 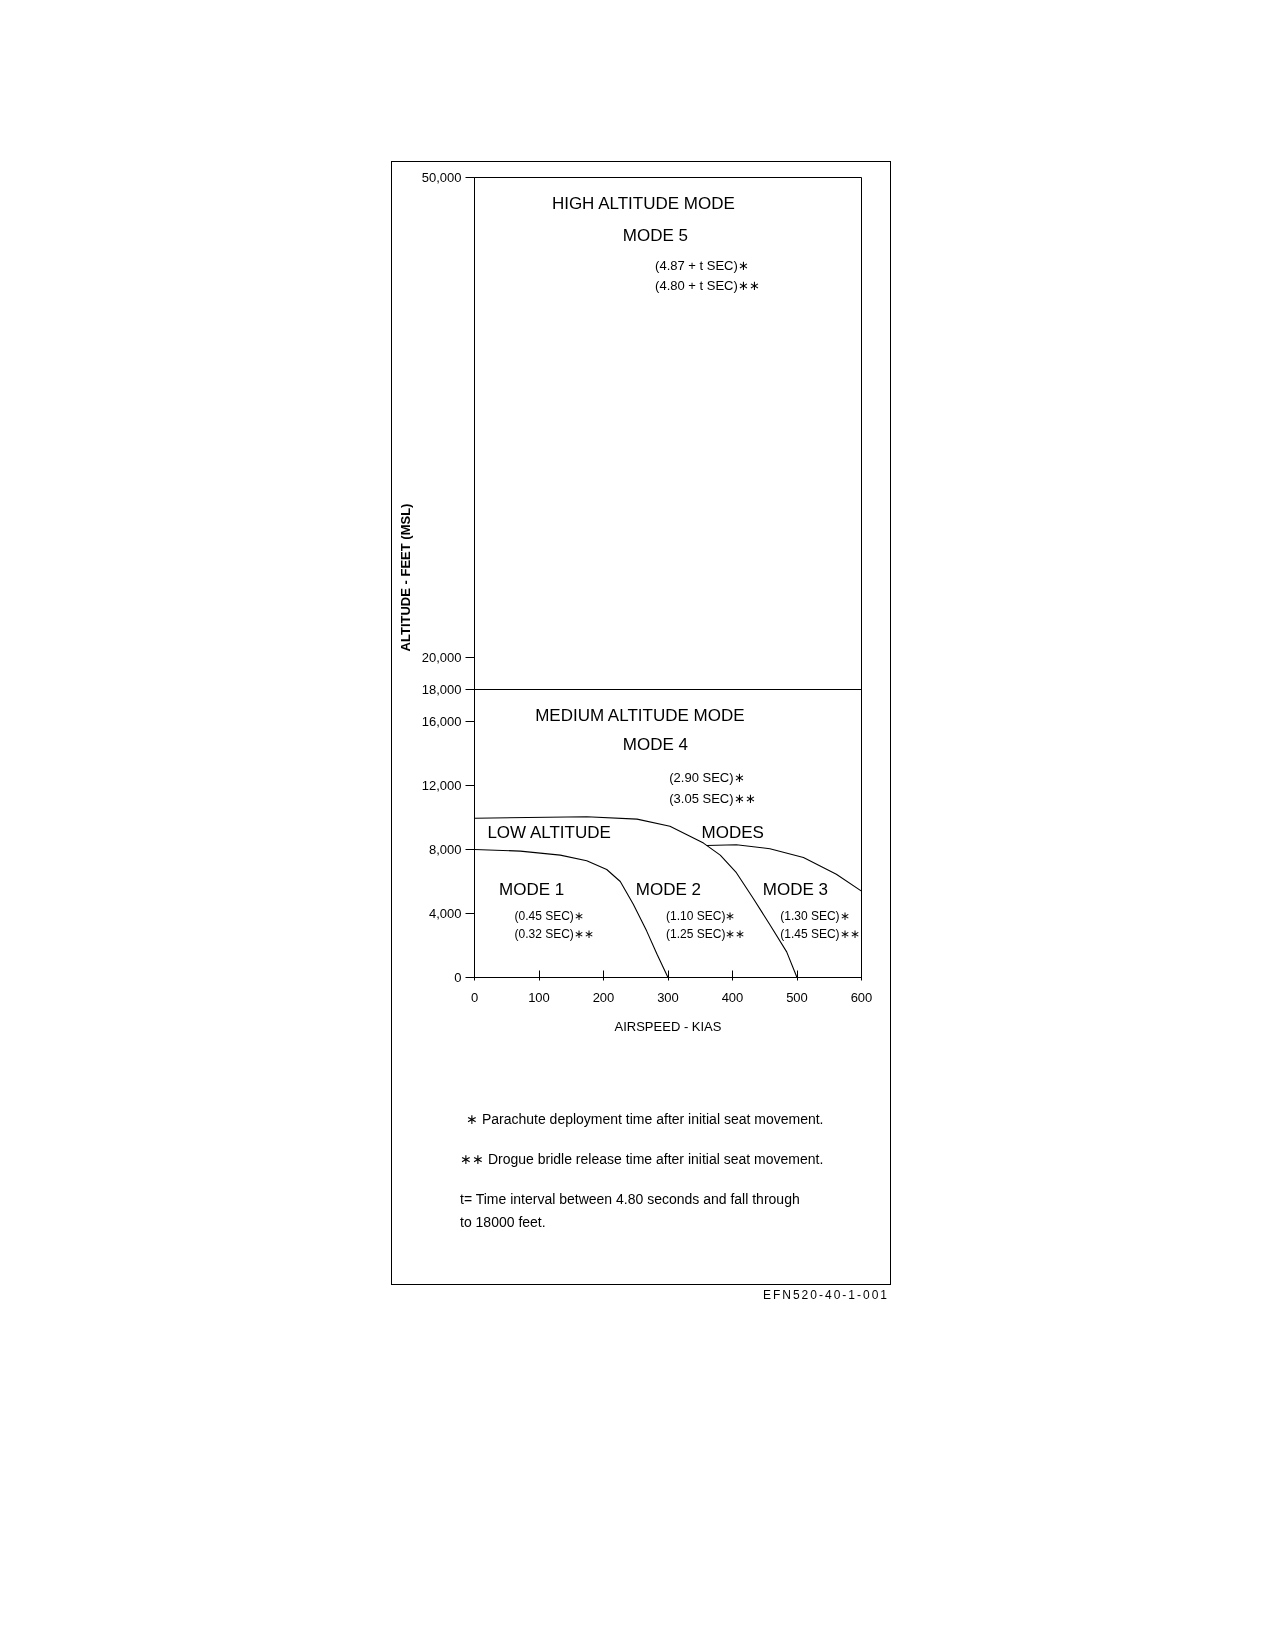 What do you see at coordinates (655, 235) in the screenshot?
I see `annotation: MODE 5` at bounding box center [655, 235].